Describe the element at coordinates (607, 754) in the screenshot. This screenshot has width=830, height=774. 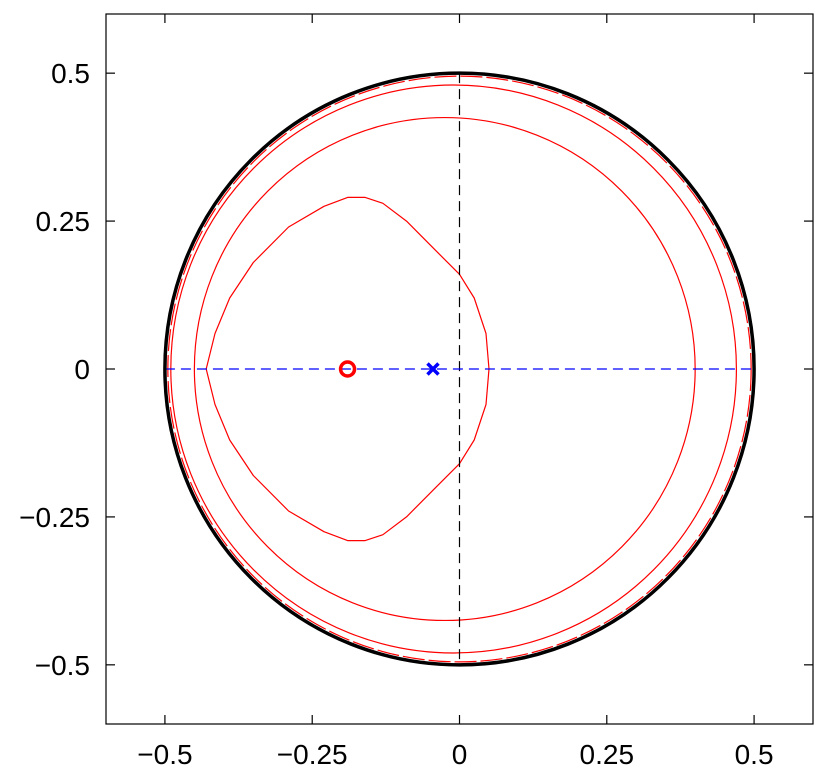
I see `x-tick-label: 0.25` at that location.